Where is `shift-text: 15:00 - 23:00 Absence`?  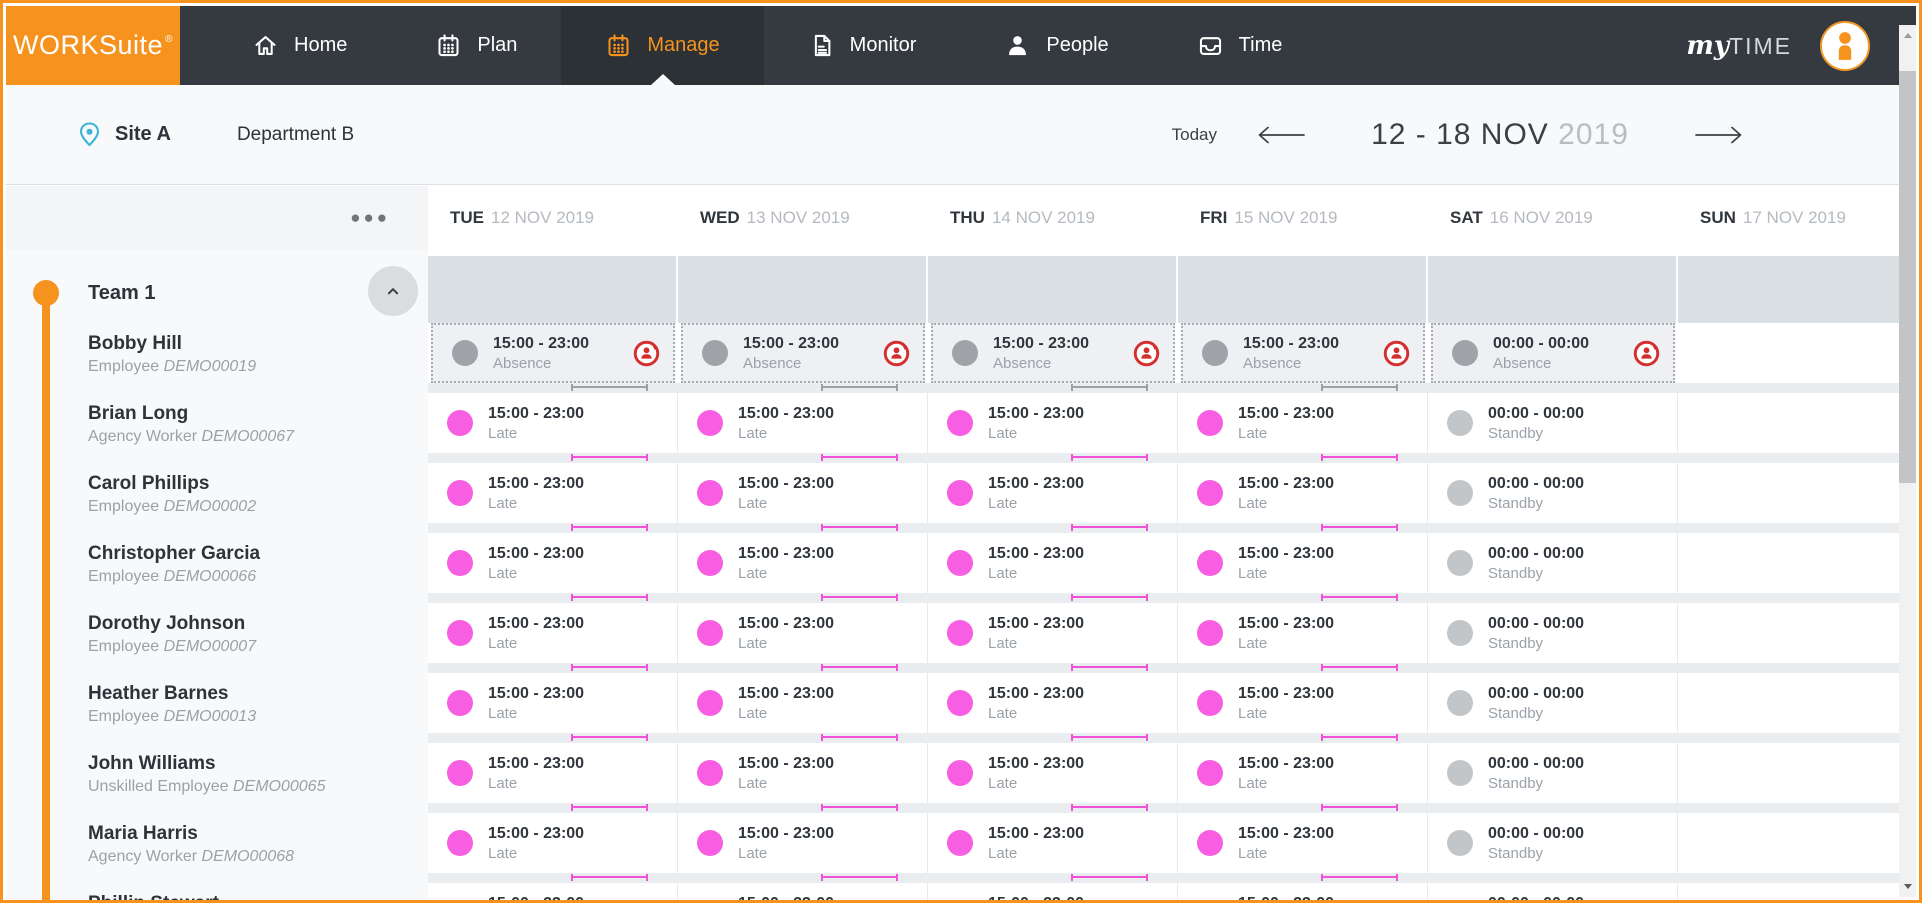
shift-text: 15:00 - 23:00 Absence is located at coordinates (1041, 353).